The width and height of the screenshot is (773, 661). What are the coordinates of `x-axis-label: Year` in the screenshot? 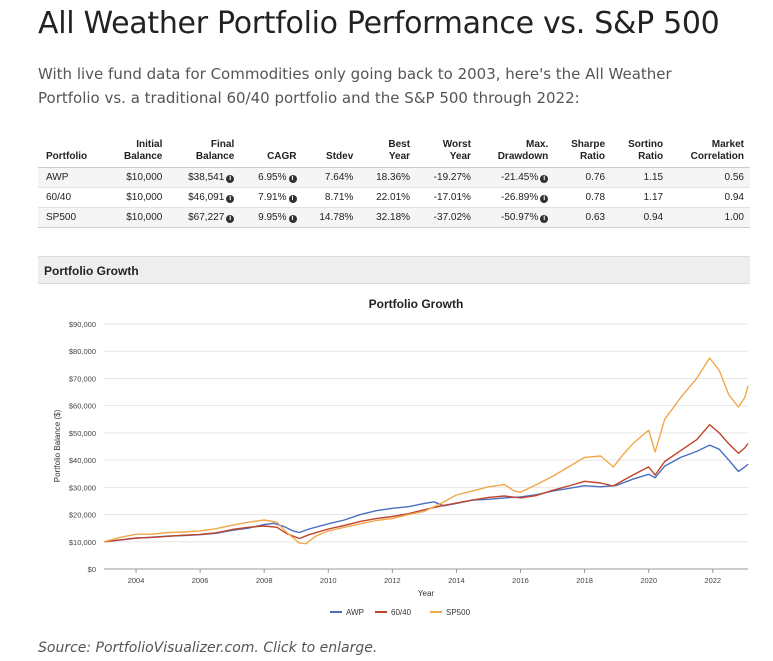 It's located at (426, 593).